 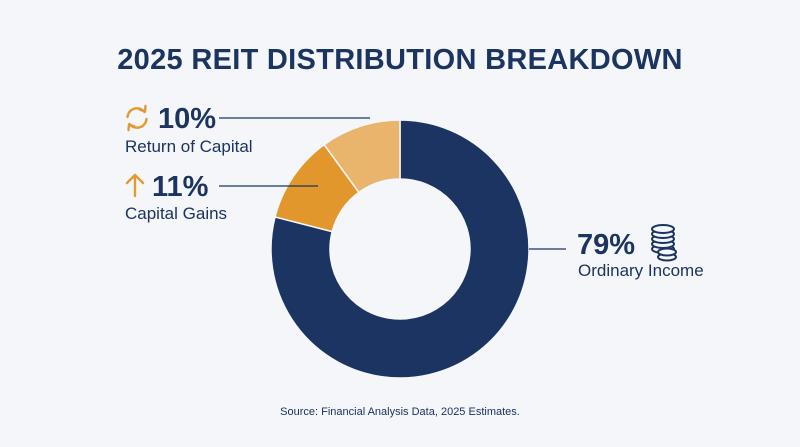 I want to click on refresh-icon, so click(x=137, y=118).